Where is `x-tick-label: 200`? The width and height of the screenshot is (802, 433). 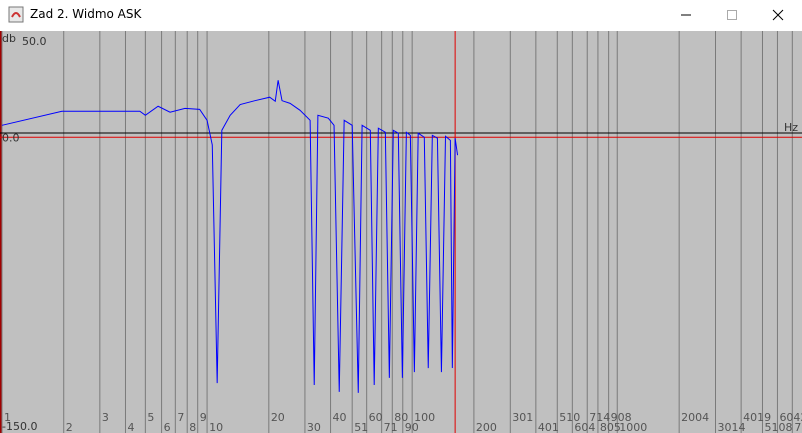 x-tick-label: 200 is located at coordinates (486, 427).